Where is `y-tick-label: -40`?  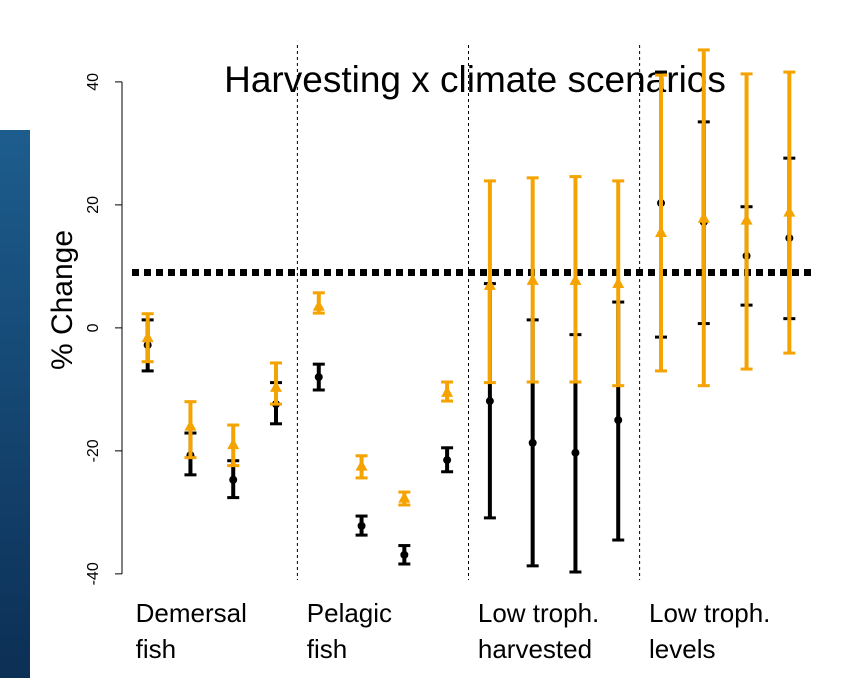 y-tick-label: -40 is located at coordinates (93, 573).